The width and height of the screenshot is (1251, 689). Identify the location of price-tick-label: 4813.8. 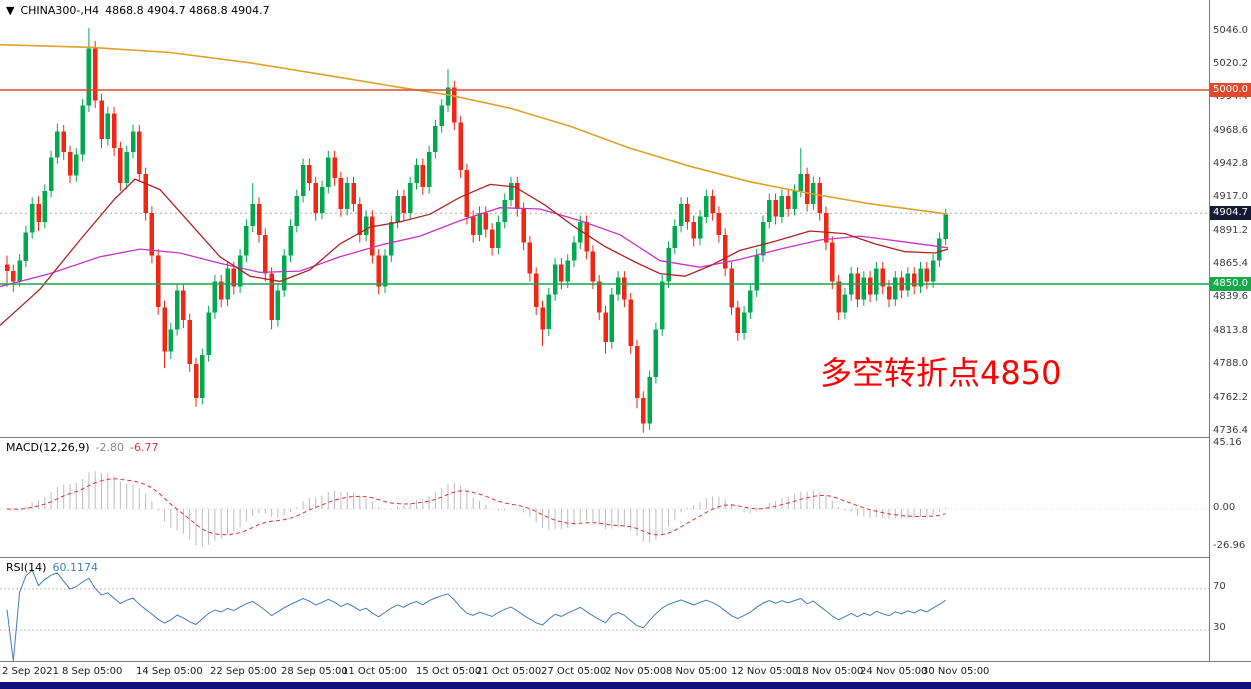
(1230, 330).